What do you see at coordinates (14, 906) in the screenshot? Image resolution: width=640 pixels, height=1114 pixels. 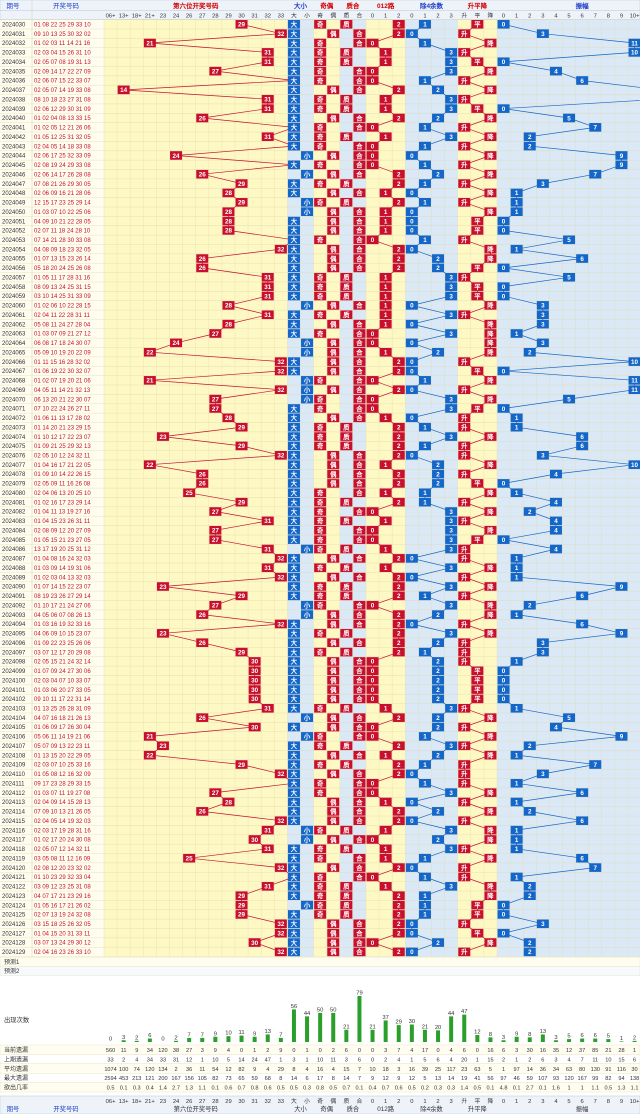 I see `period-cell: 2024124` at bounding box center [14, 906].